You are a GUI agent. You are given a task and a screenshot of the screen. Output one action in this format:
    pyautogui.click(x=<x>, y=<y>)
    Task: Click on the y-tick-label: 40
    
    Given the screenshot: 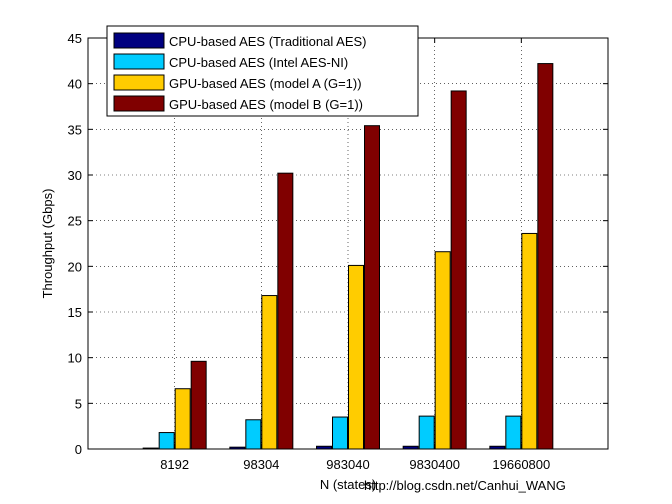 What is the action you would take?
    pyautogui.click(x=75, y=84)
    